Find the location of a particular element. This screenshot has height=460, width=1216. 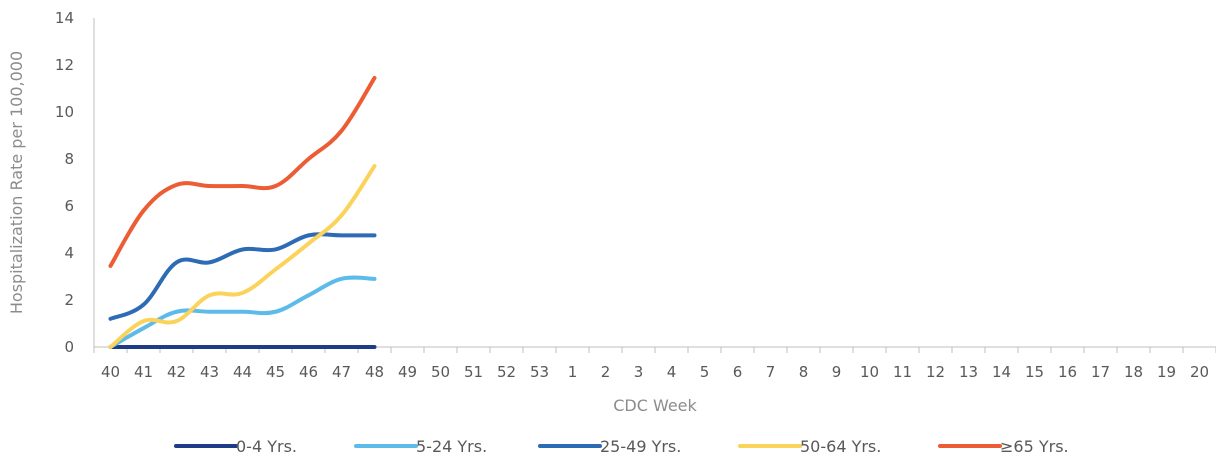

x-tick-label: 9 is located at coordinates (837, 372).